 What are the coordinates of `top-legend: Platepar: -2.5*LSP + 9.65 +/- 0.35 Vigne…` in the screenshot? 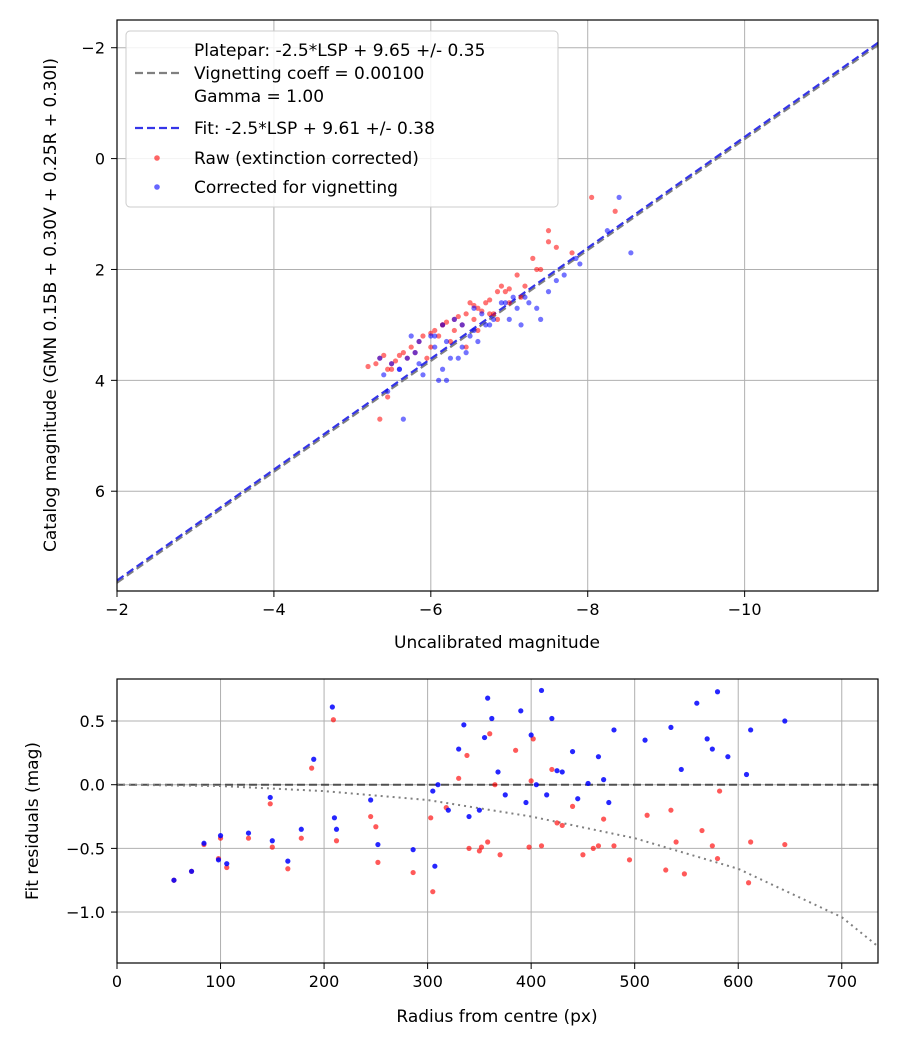 It's located at (342, 119).